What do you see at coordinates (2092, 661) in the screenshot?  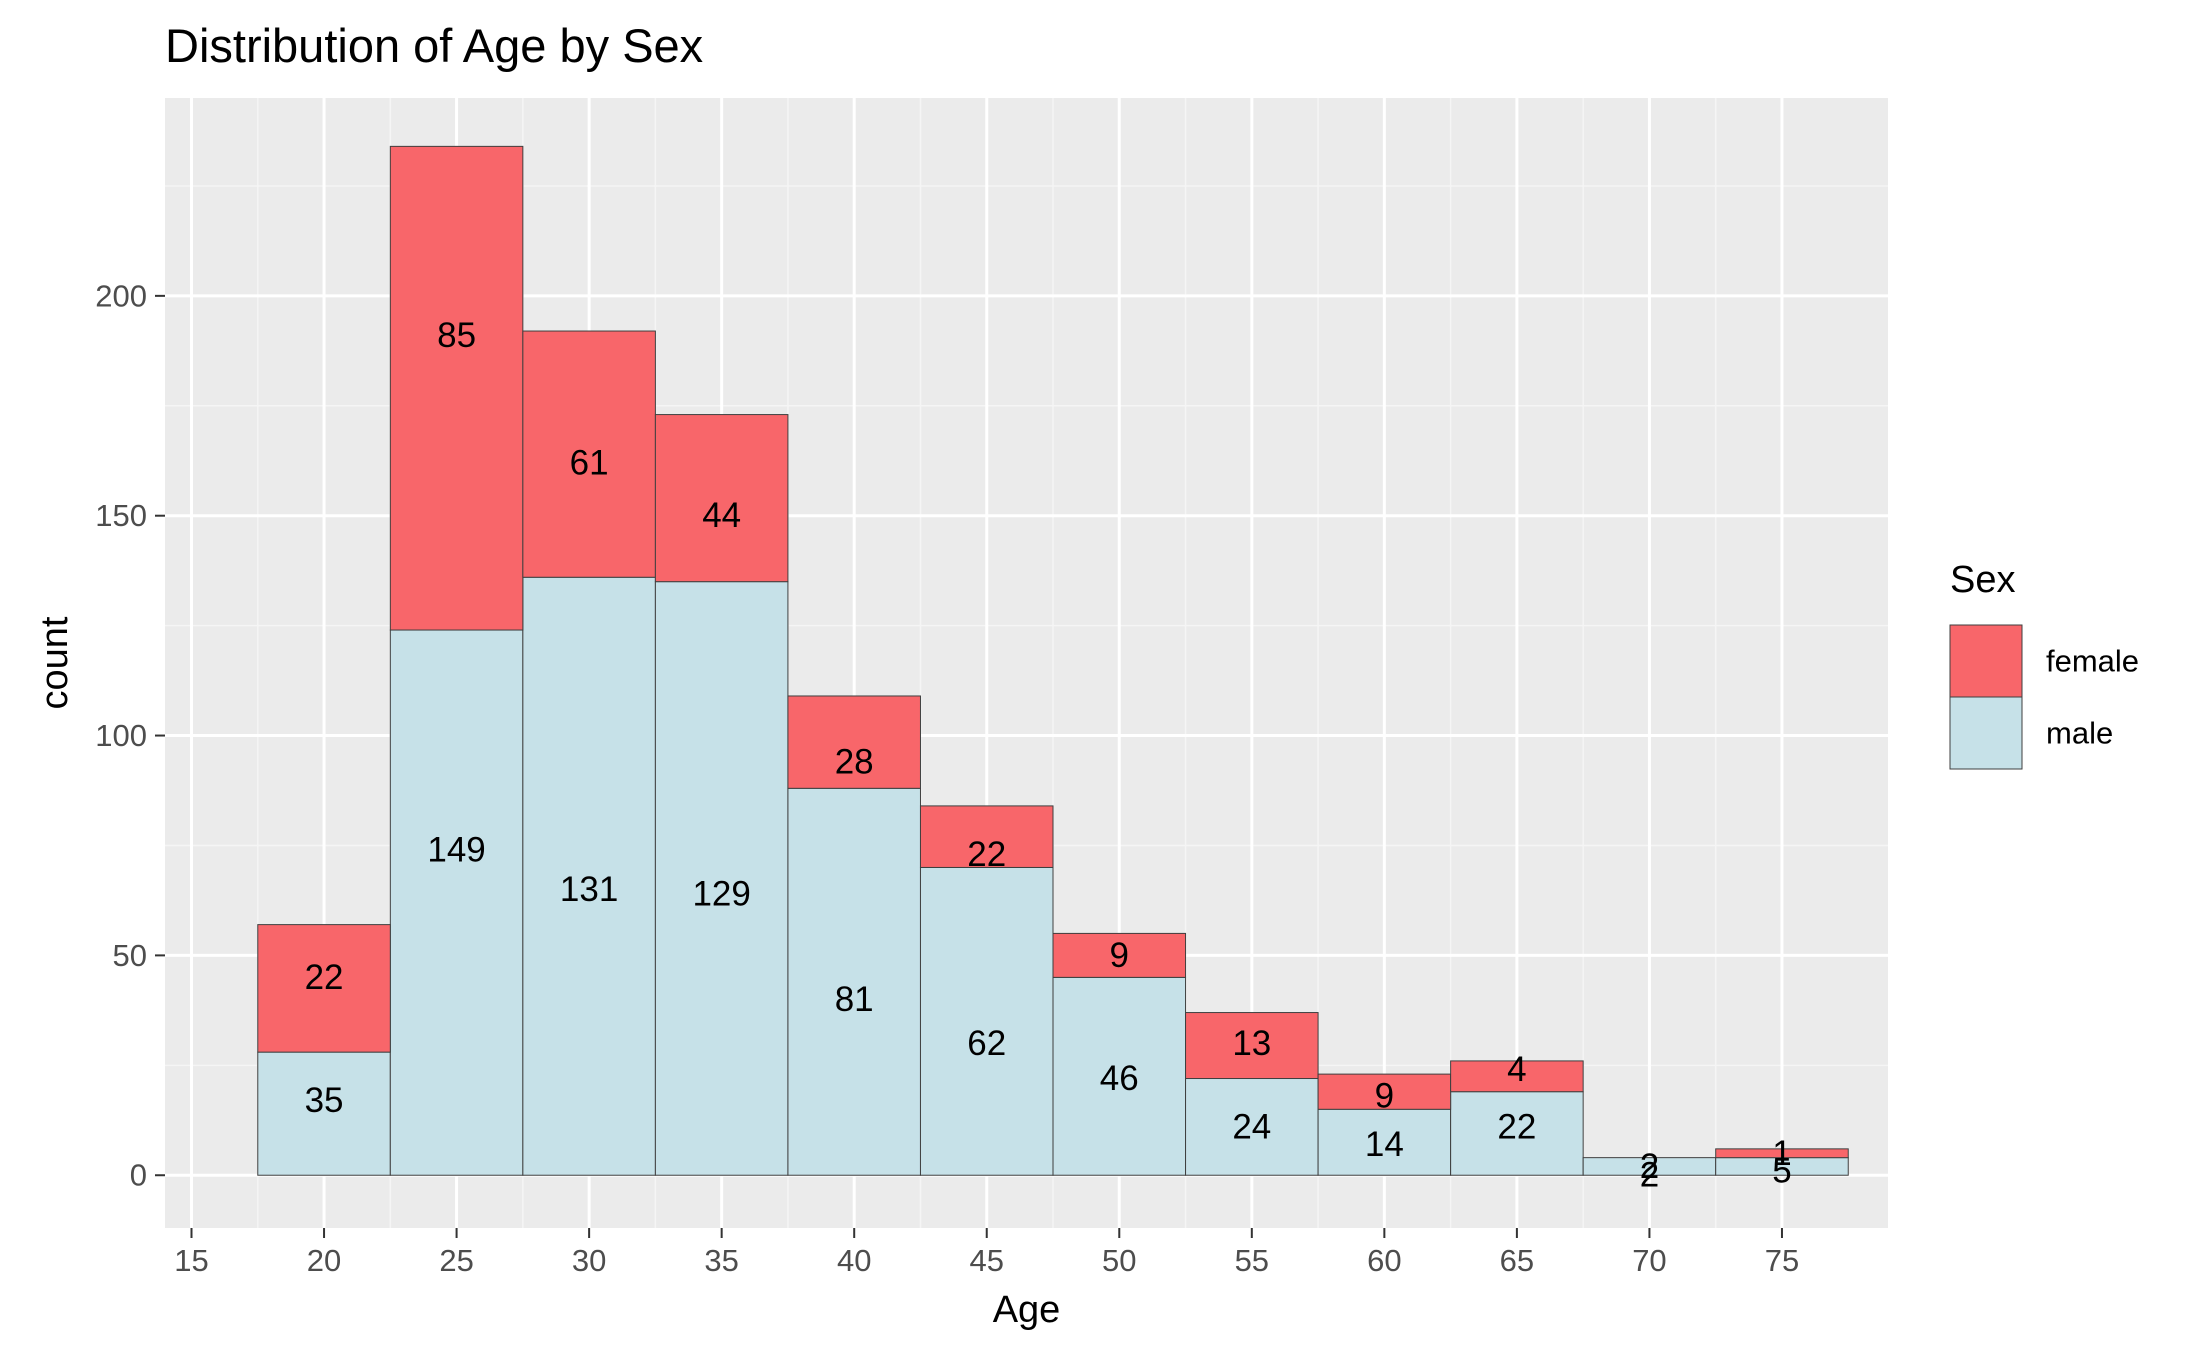 I see `legend-label-female: female` at bounding box center [2092, 661].